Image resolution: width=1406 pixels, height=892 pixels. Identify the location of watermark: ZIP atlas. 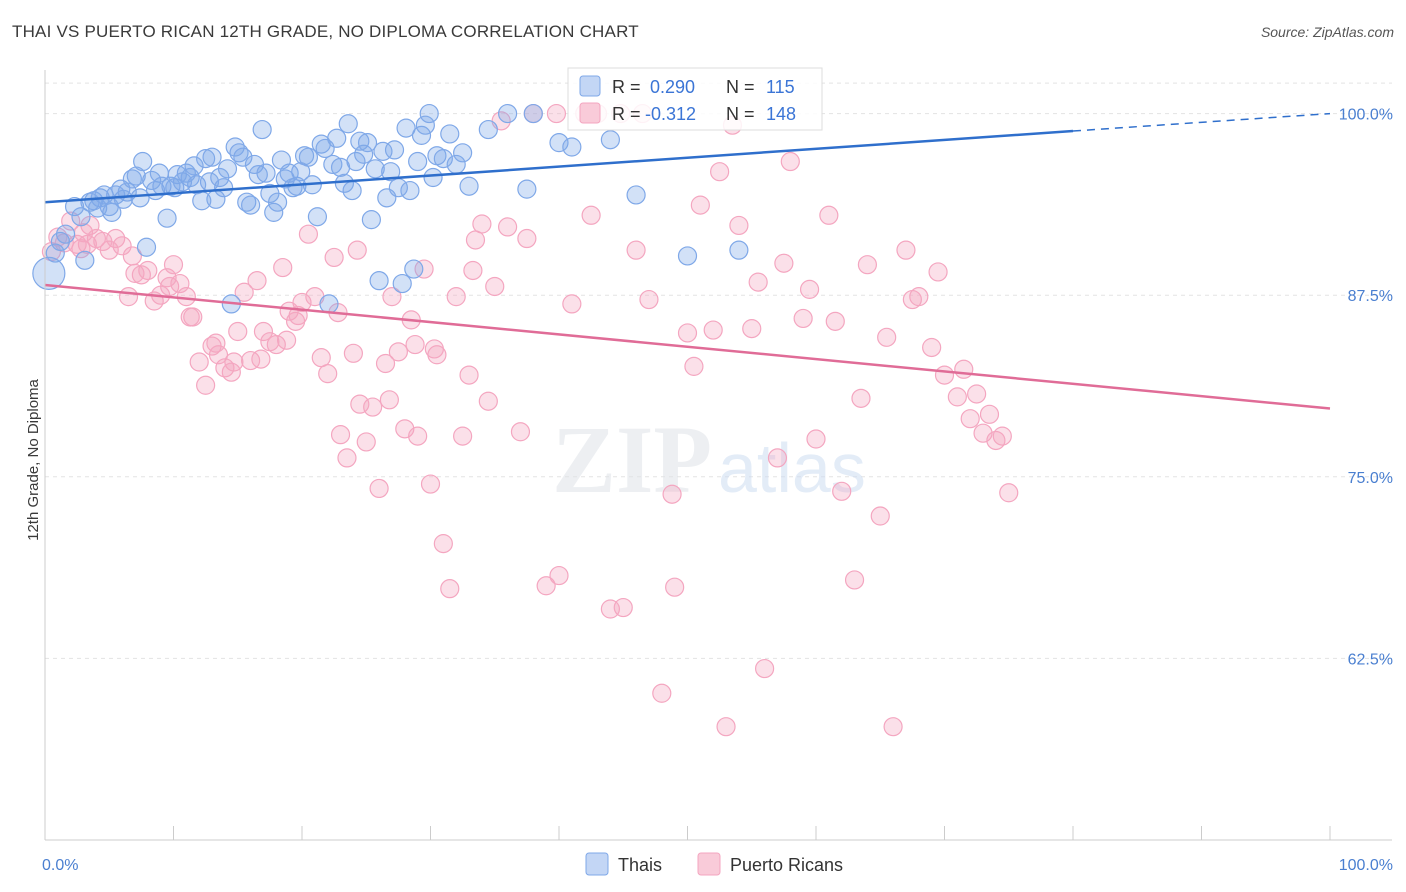
(709, 459).